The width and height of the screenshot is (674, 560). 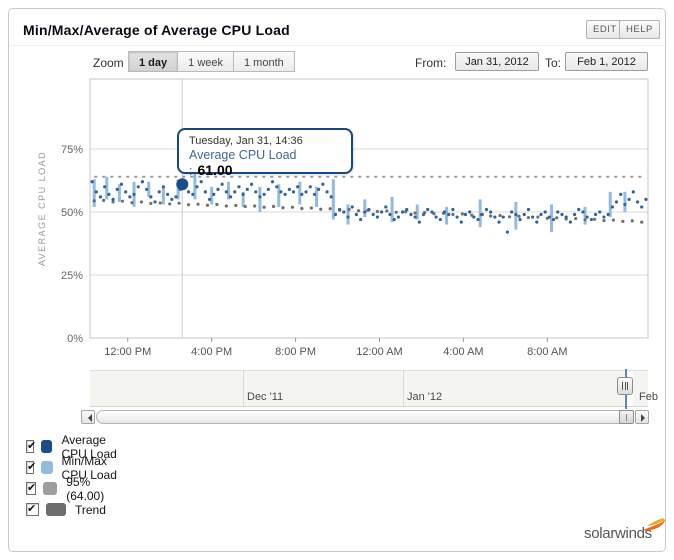 What do you see at coordinates (90, 509) in the screenshot?
I see `legend-label: Trend` at bounding box center [90, 509].